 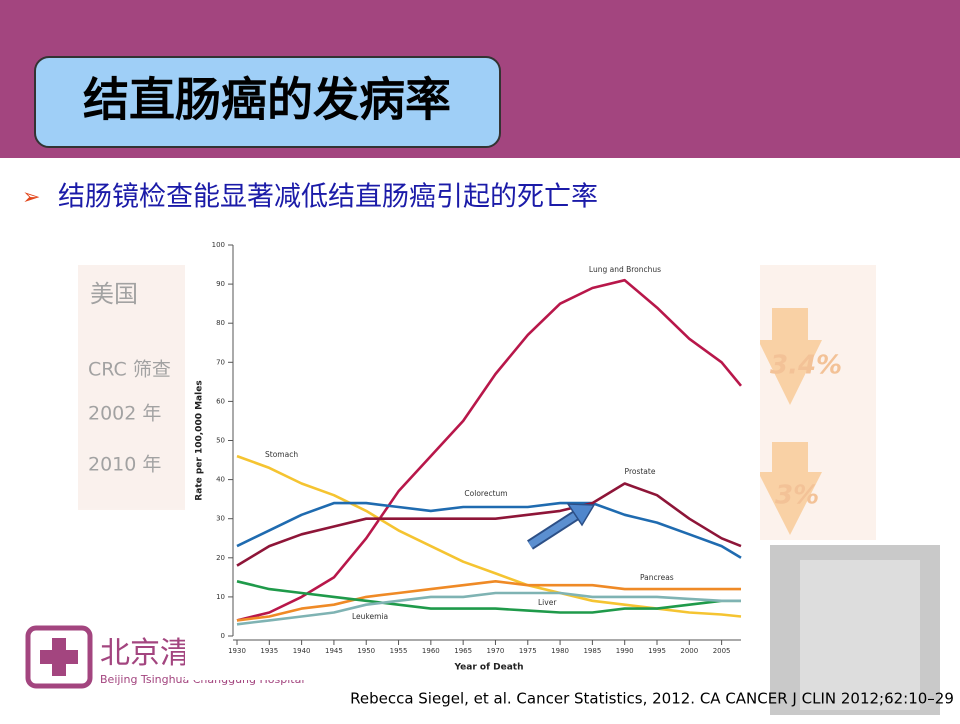 I want to click on x-axis-label: Year of Death, so click(x=488, y=668).